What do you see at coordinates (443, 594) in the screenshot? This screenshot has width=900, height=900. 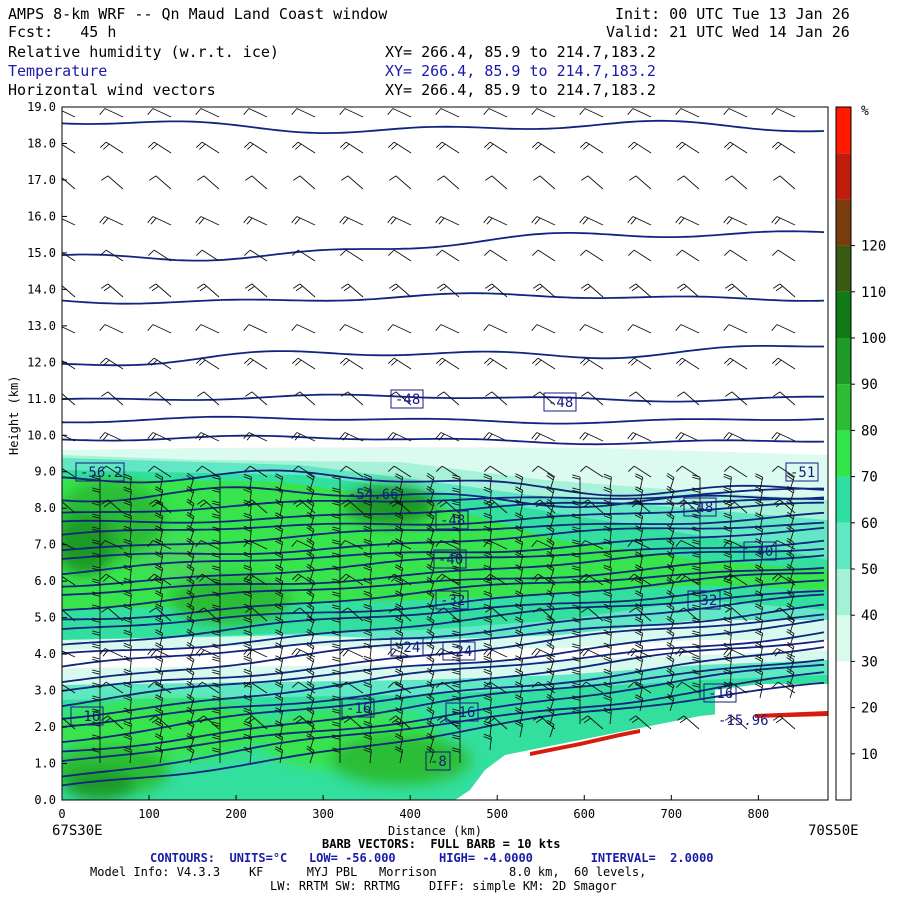 I see `isotherm` at bounding box center [443, 594].